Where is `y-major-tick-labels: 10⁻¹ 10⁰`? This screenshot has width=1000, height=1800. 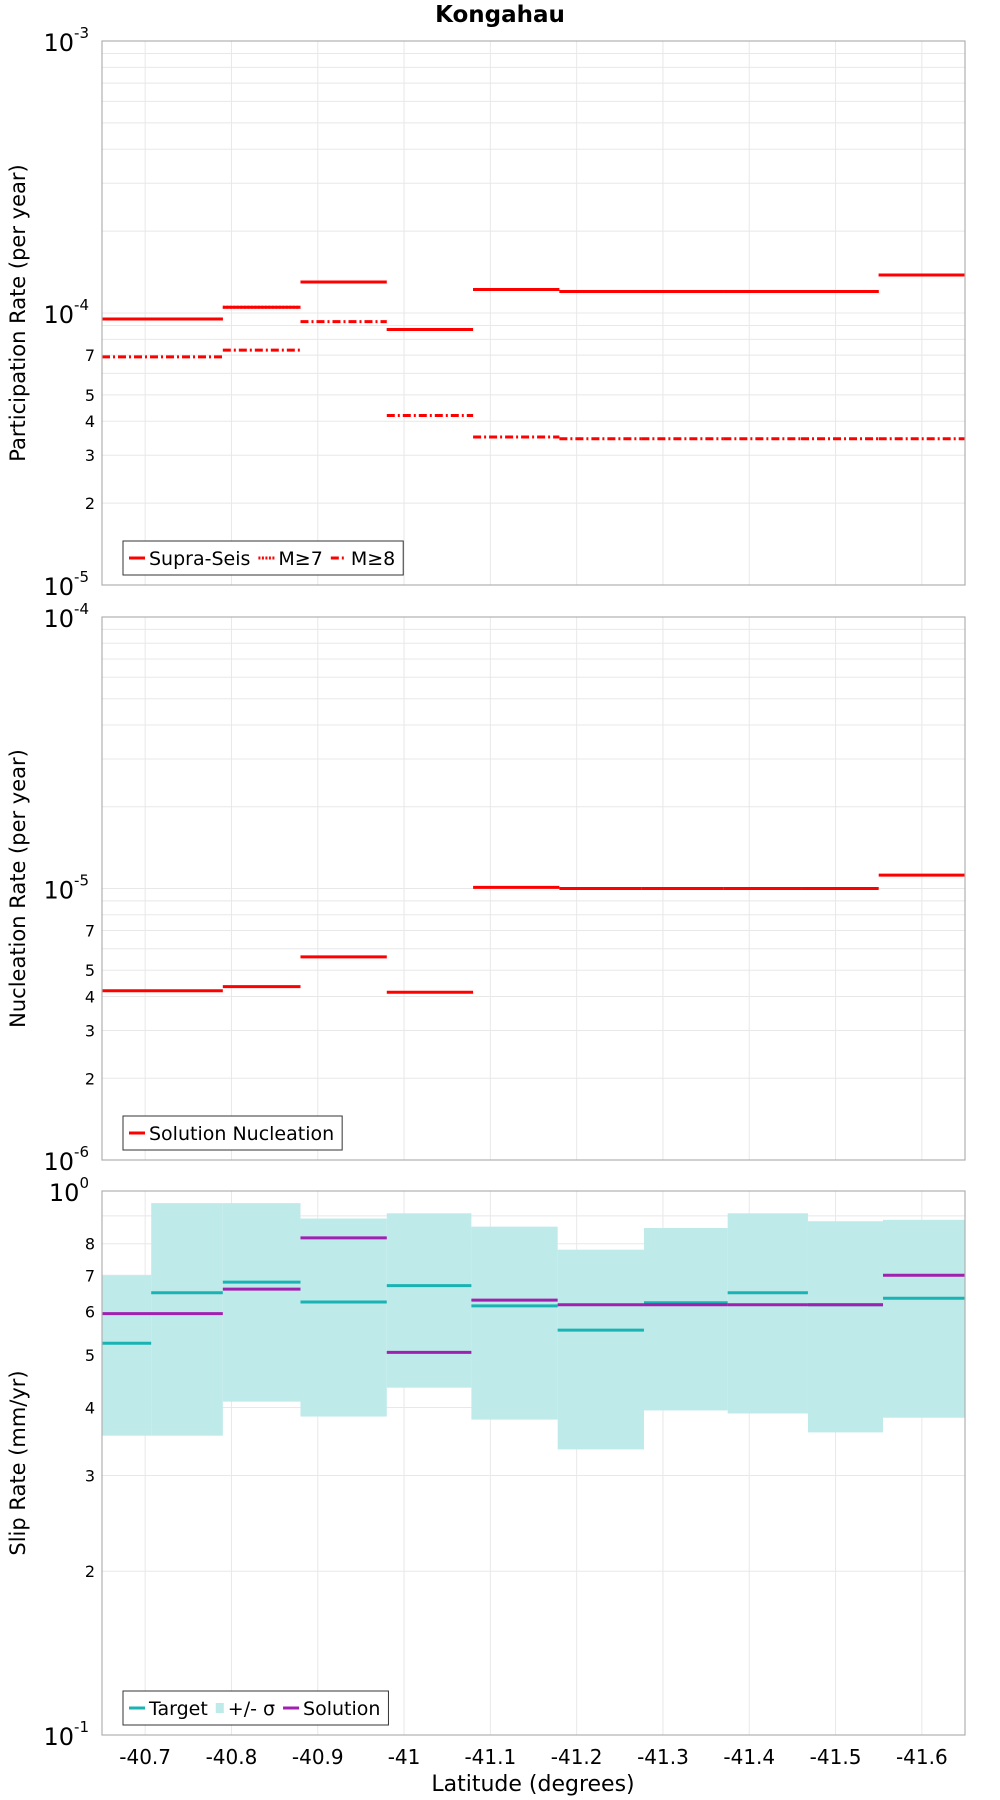 y-major-tick-labels: 10⁻¹ 10⁰ is located at coordinates (66, 1462).